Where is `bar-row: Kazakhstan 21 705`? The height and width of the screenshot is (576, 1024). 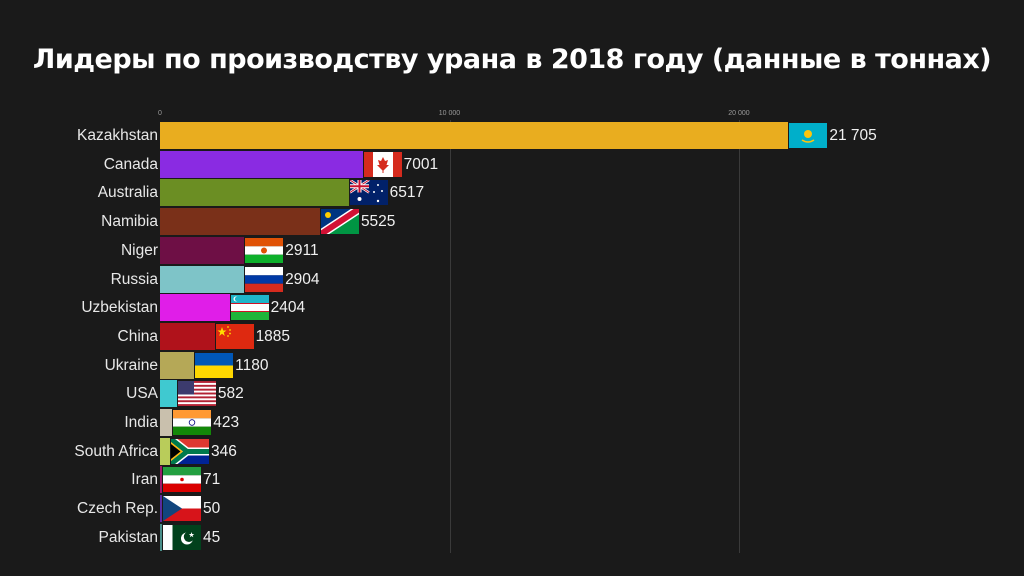 bar-row: Kazakhstan 21 705 is located at coordinates (512, 135).